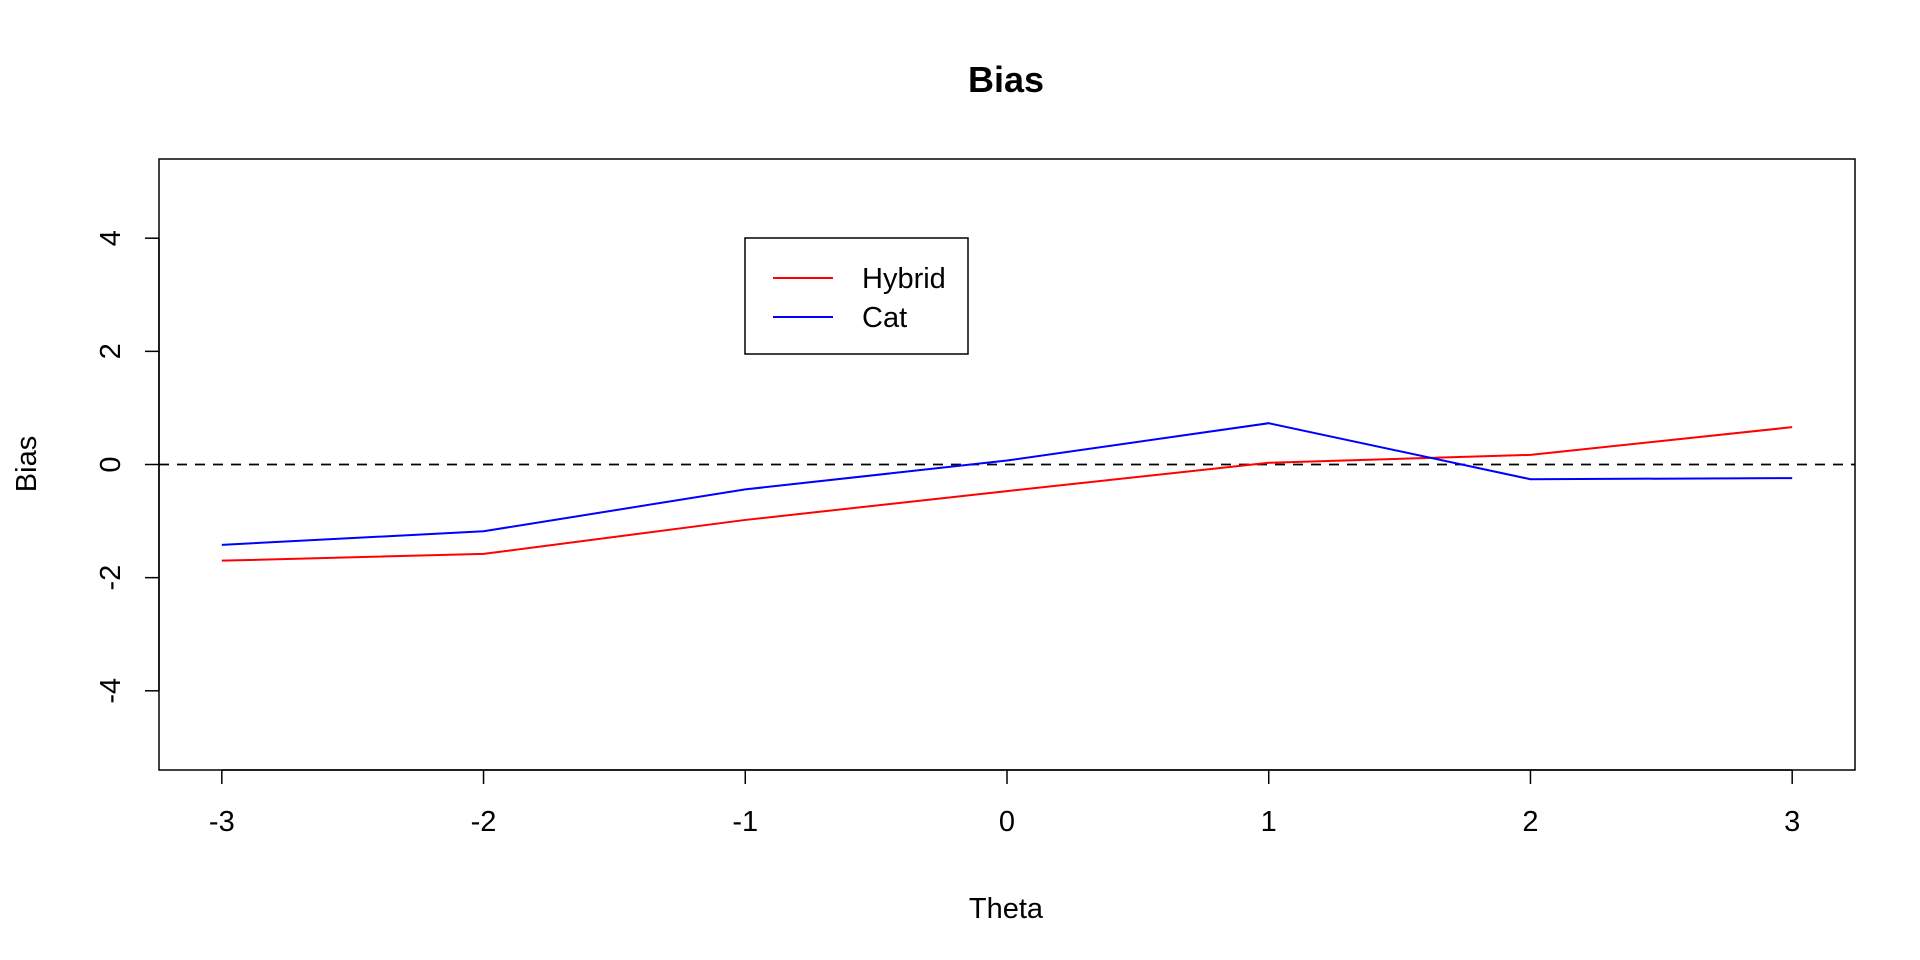  Describe the element at coordinates (1006, 79) in the screenshot. I see `chart-title: Bias` at that location.